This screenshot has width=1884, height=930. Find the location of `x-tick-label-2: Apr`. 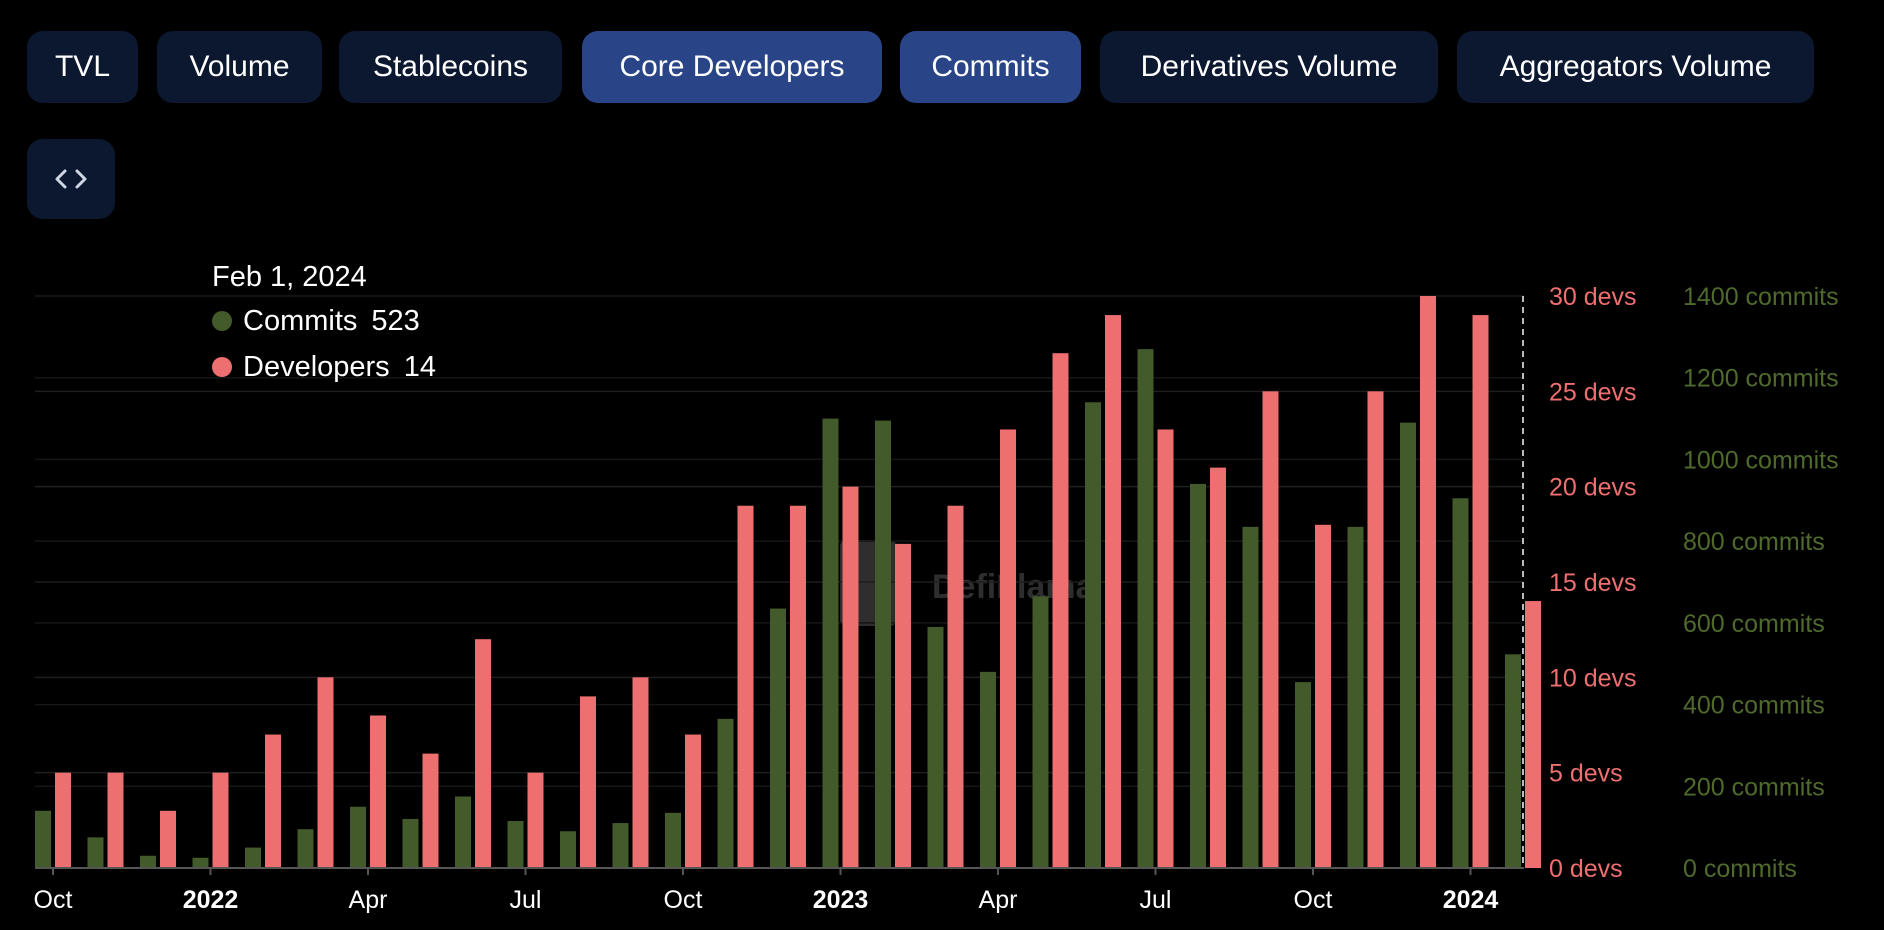

x-tick-label-2: Apr is located at coordinates (368, 900).